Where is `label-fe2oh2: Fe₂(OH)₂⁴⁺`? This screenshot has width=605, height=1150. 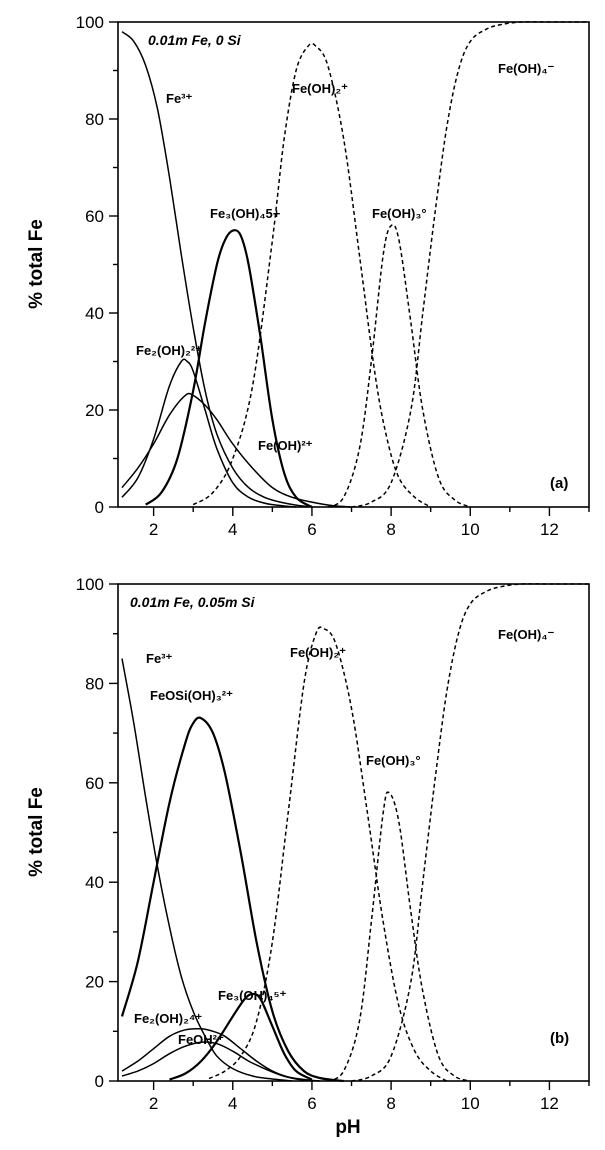 label-fe2oh2: Fe₂(OH)₂⁴⁺ is located at coordinates (168, 1018).